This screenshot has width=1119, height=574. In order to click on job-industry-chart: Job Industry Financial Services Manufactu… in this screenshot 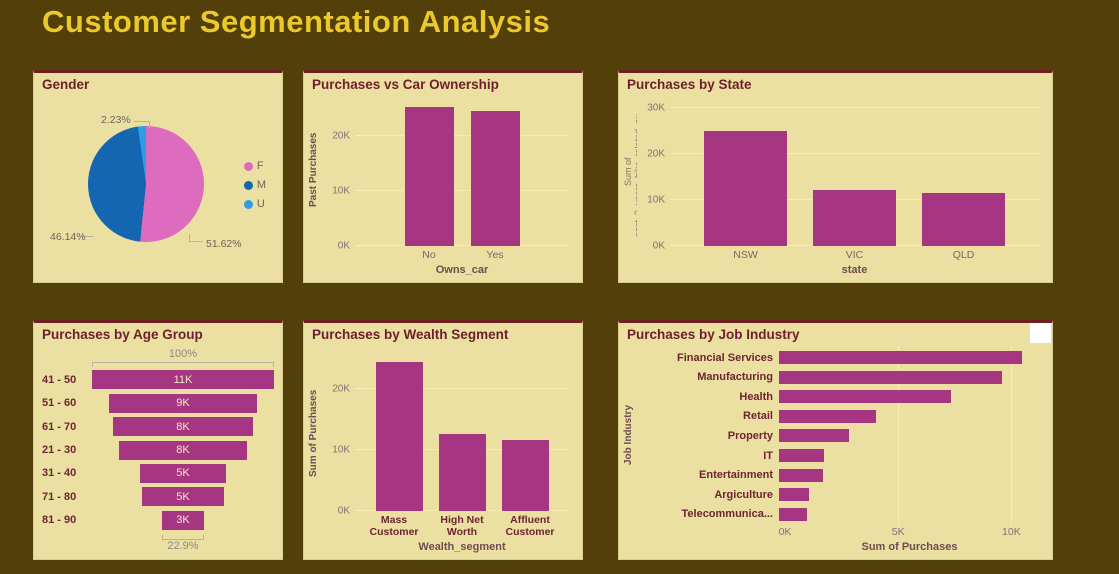, I will do `click(835, 451)`.